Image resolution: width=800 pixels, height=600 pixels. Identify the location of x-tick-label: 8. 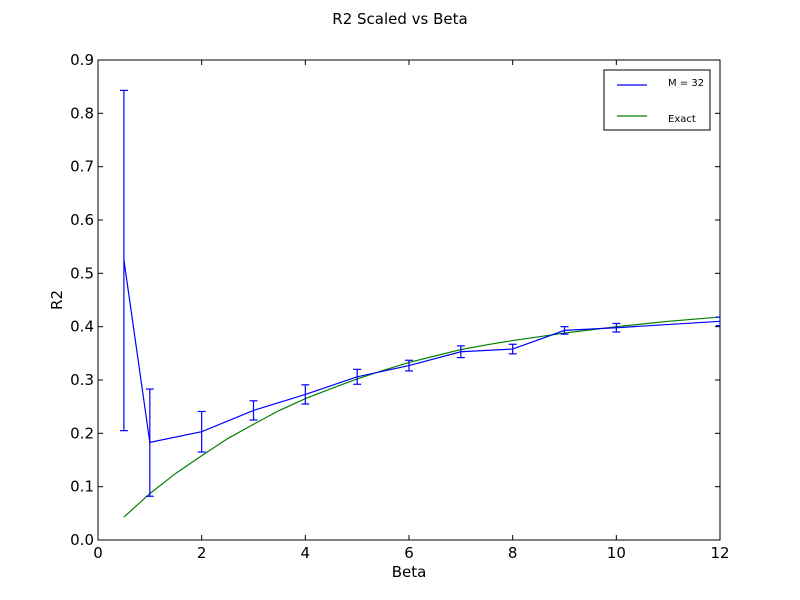
(513, 553).